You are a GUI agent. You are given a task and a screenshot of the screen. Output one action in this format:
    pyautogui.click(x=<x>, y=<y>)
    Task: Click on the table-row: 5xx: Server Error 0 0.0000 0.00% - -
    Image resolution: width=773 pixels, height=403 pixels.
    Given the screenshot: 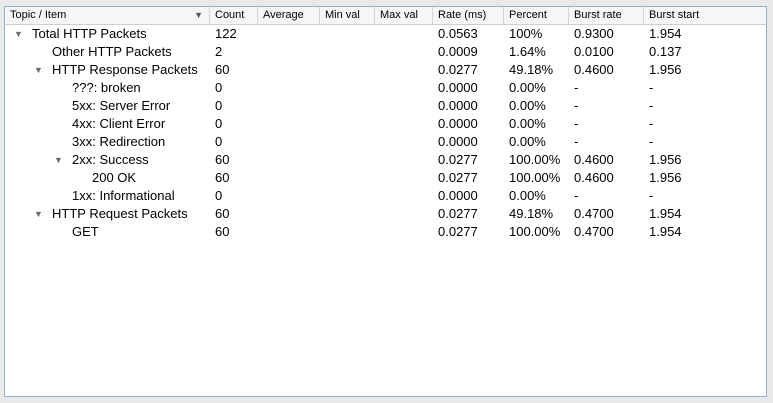 What is the action you would take?
    pyautogui.click(x=385, y=106)
    